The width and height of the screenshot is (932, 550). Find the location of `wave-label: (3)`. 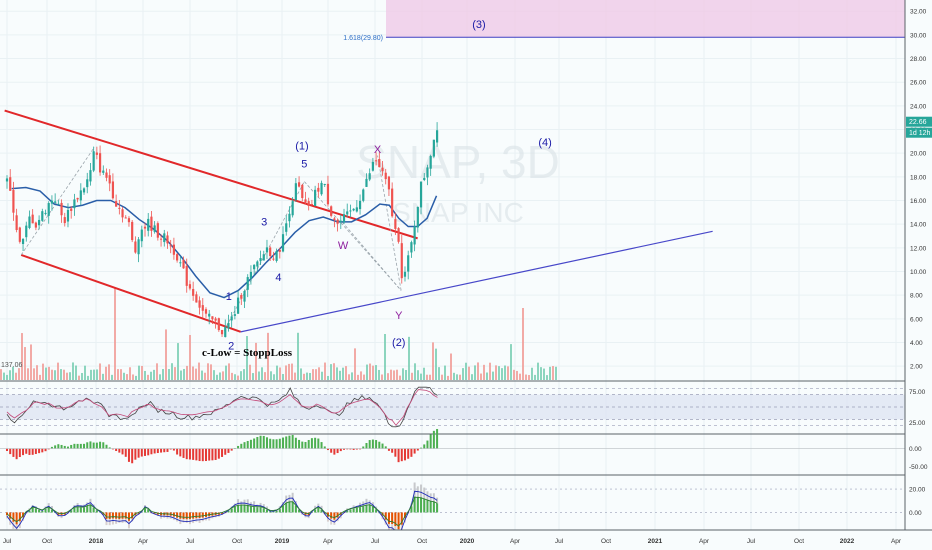

wave-label: (3) is located at coordinates (478, 25).